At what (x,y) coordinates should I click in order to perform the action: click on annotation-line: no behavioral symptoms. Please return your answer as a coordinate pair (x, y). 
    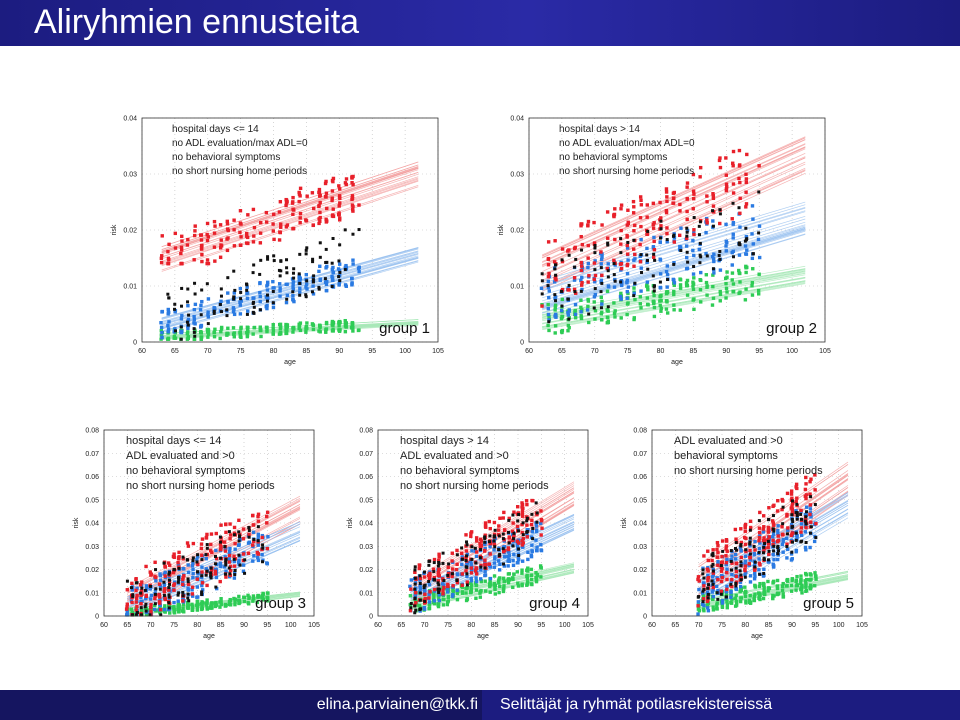
    Looking at the image, I should click on (613, 157).